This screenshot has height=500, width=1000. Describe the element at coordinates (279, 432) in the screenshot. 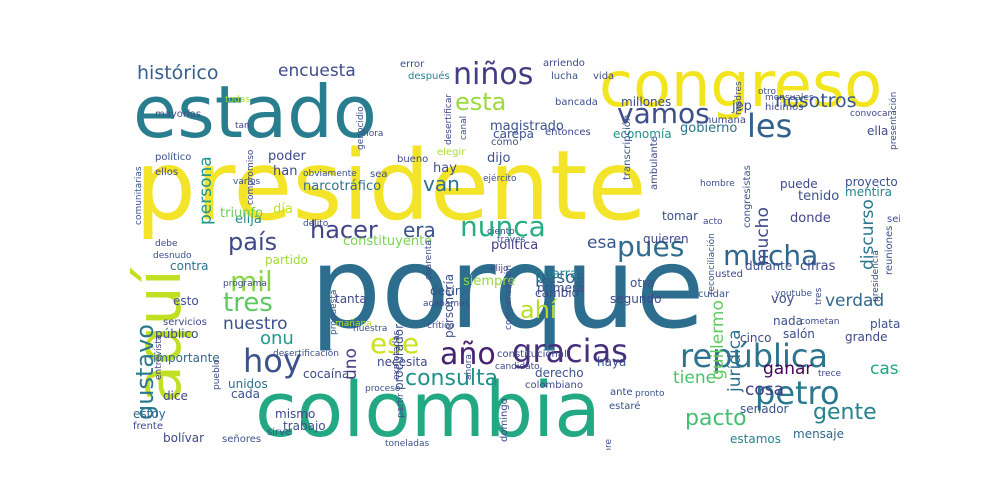

I see `cloud-word: sirve` at that location.